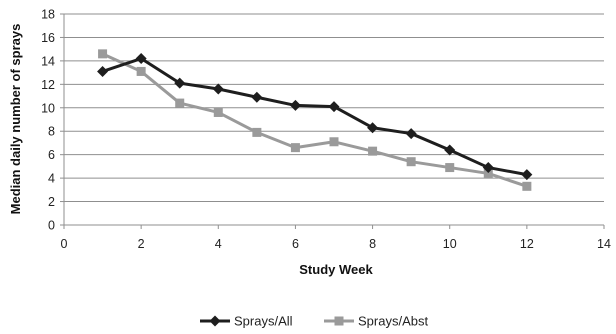 The image size is (616, 334). I want to click on y-tick-label: 0, so click(51, 226).